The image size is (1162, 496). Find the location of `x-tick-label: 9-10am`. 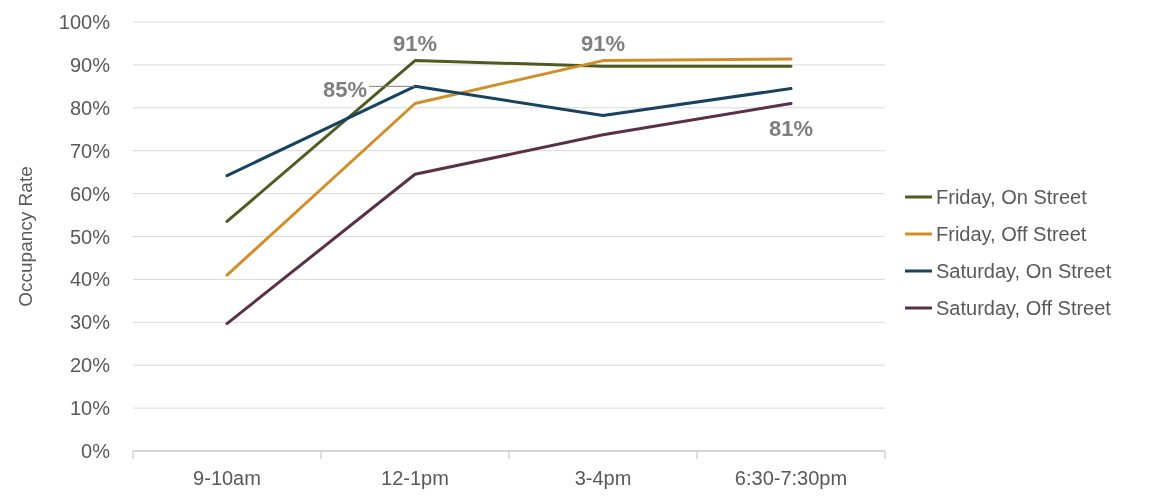

x-tick-label: 9-10am is located at coordinates (227, 478).